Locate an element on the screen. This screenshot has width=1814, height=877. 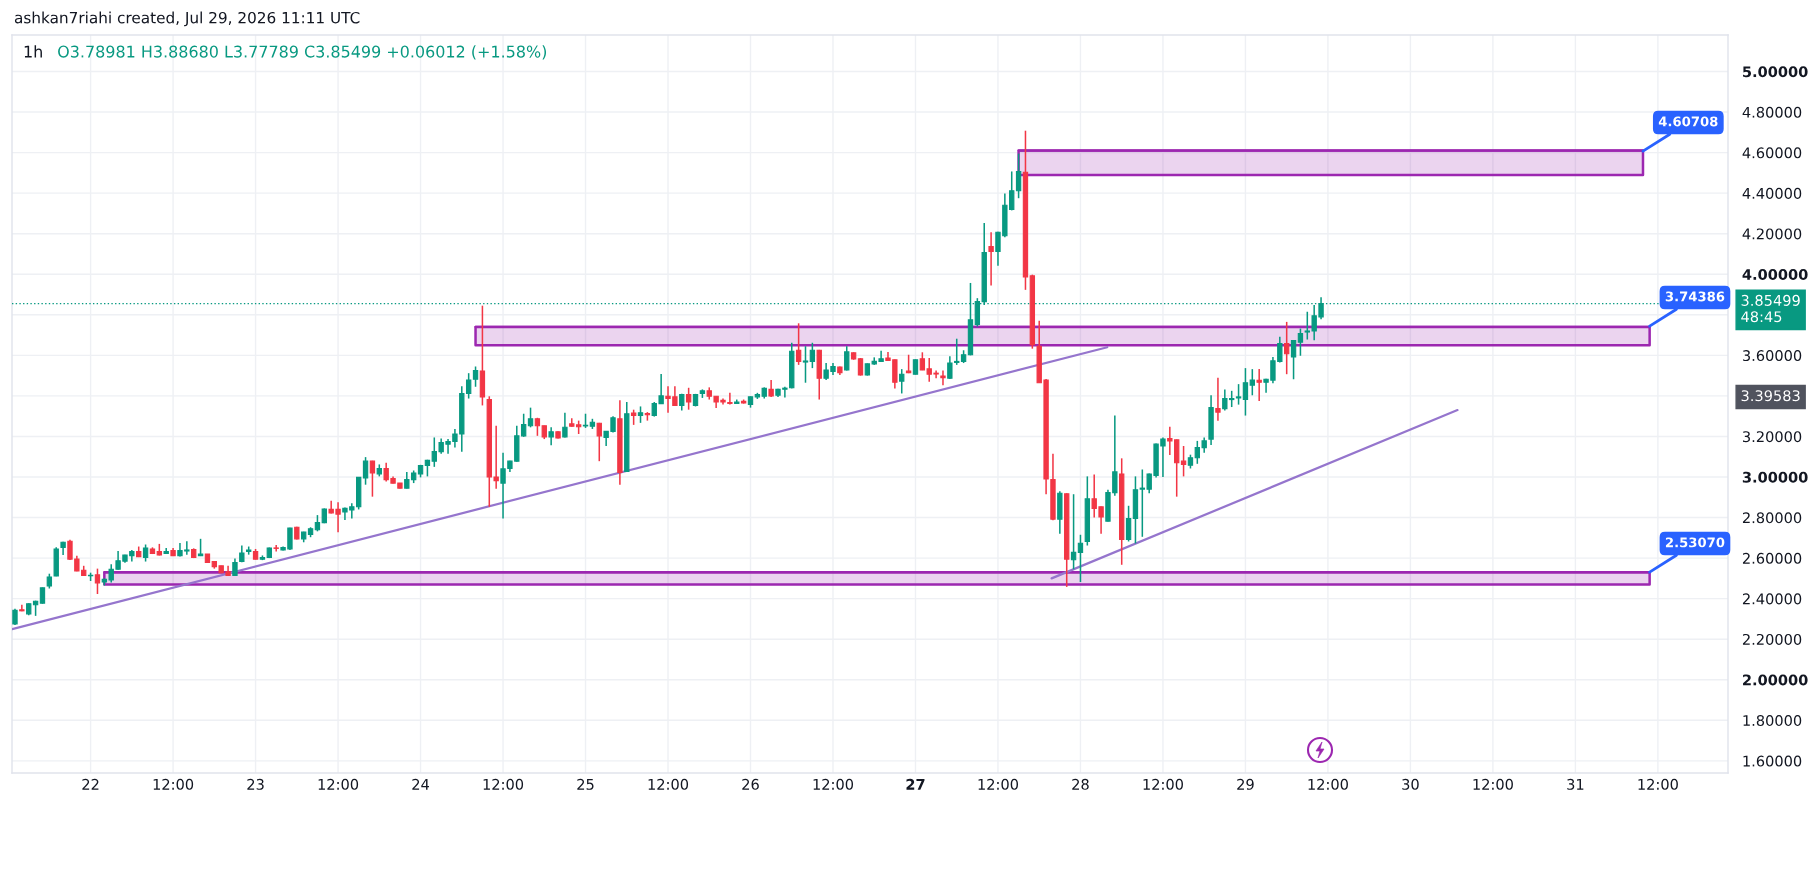
y-tick-label: 3.00000 is located at coordinates (1775, 477).